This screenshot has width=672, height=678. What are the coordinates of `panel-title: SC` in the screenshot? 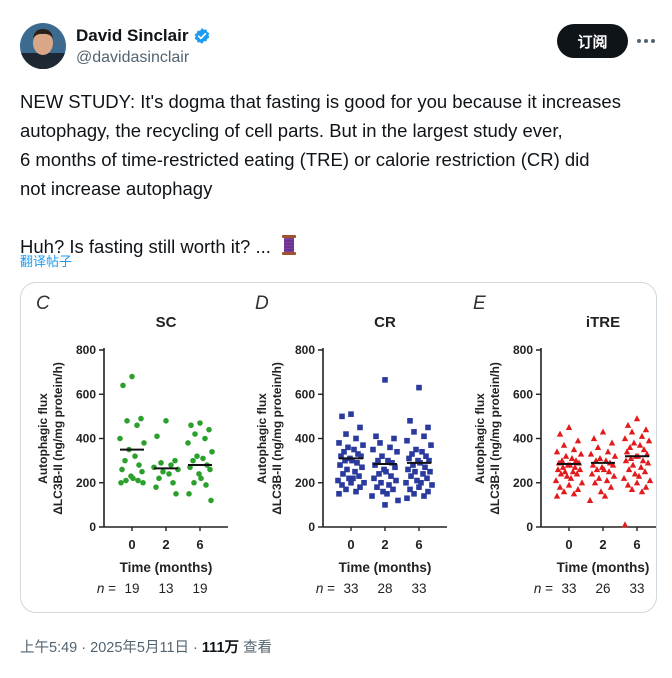 It's located at (166, 322).